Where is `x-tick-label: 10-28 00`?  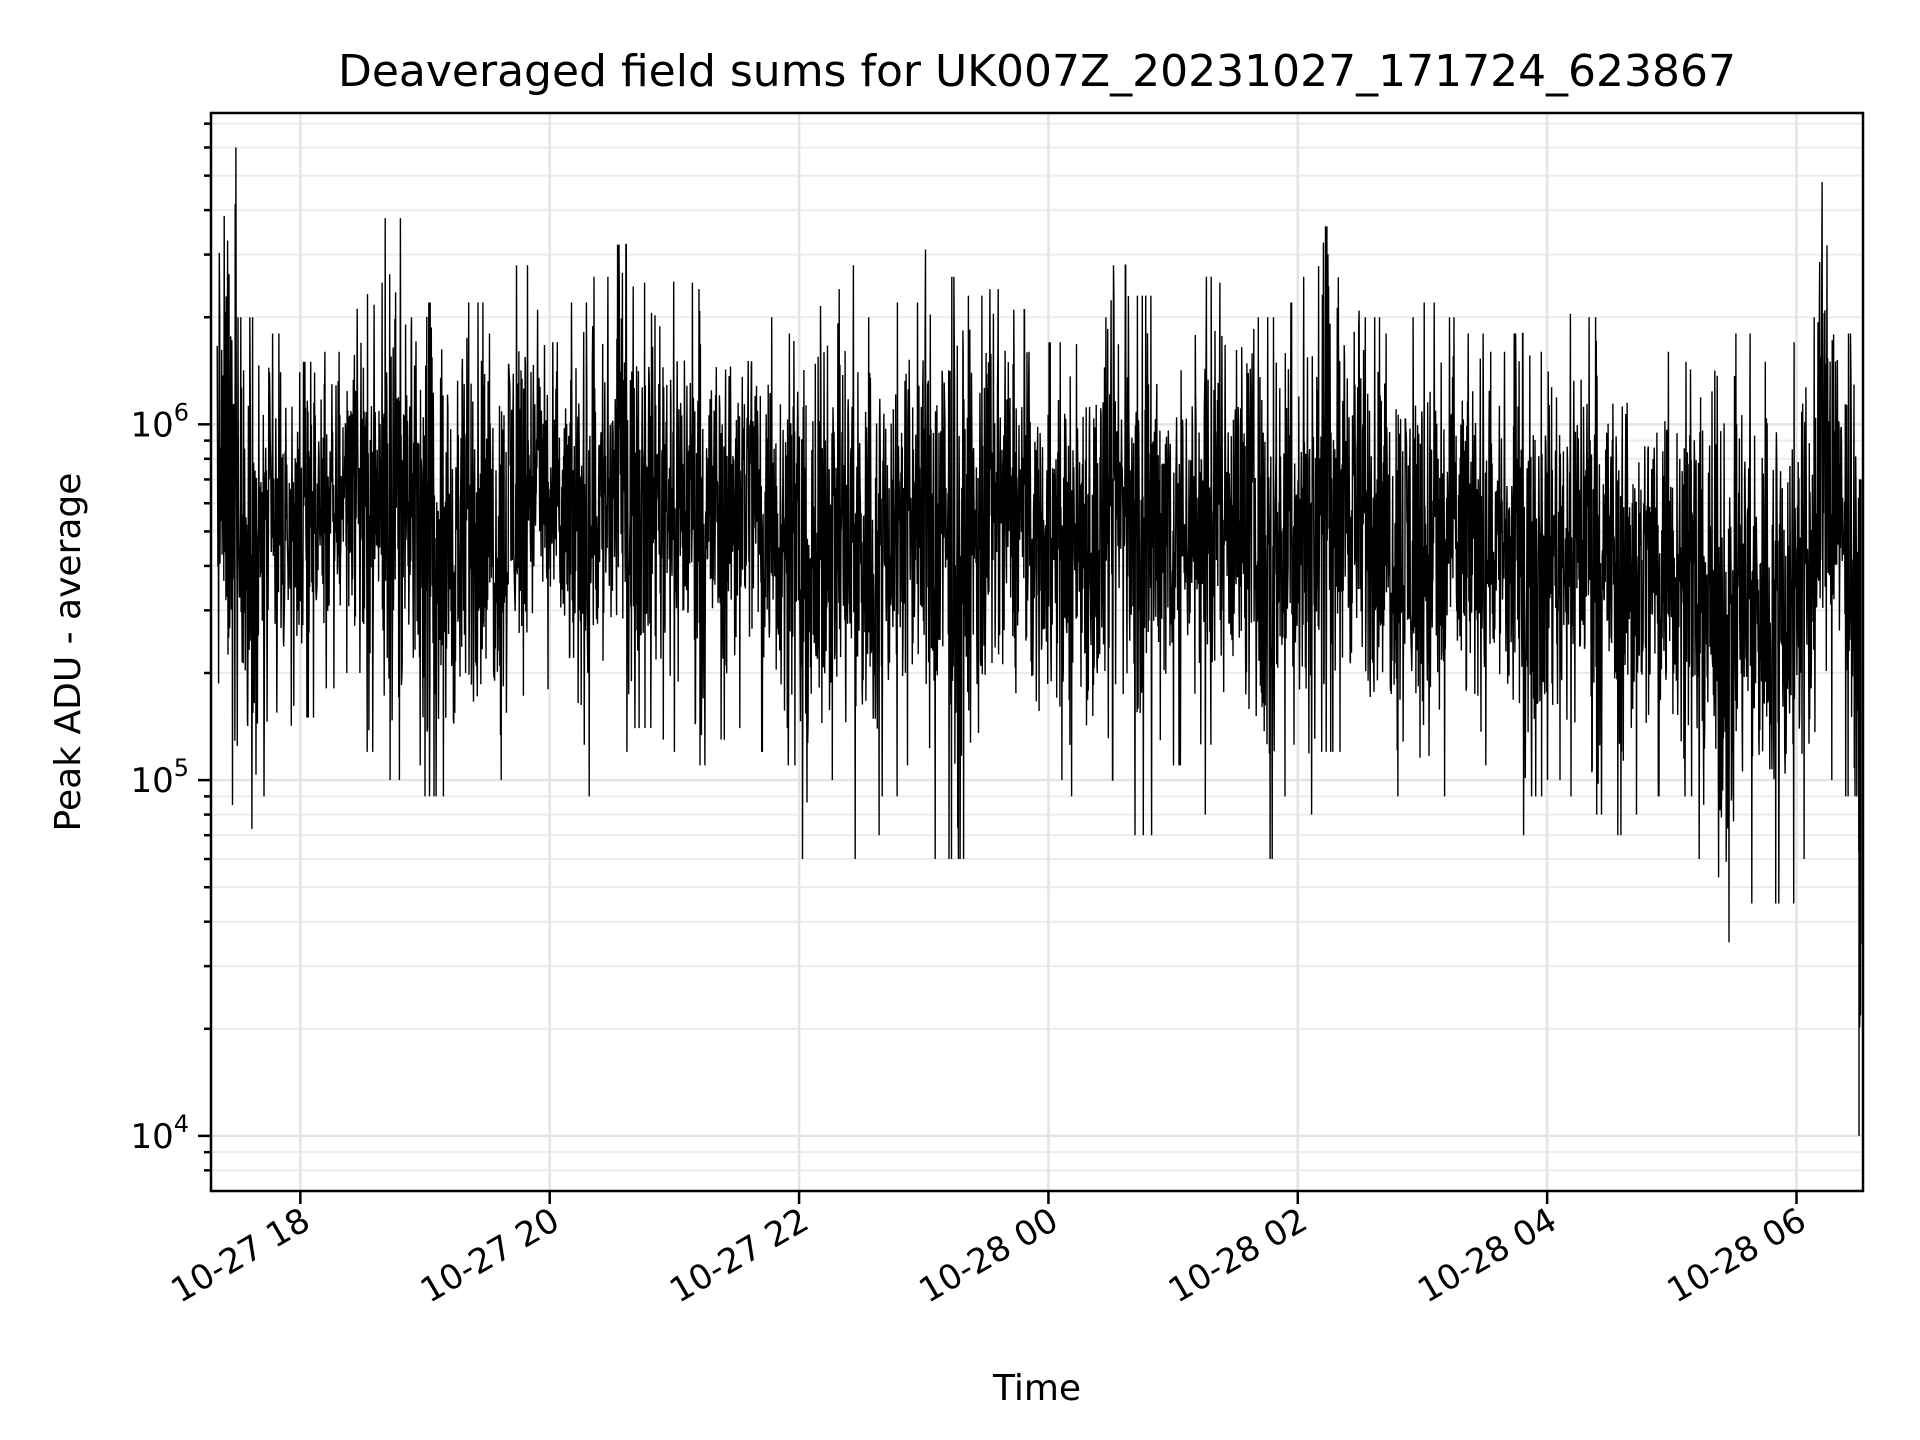 x-tick-label: 10-28 00 is located at coordinates (989, 1255).